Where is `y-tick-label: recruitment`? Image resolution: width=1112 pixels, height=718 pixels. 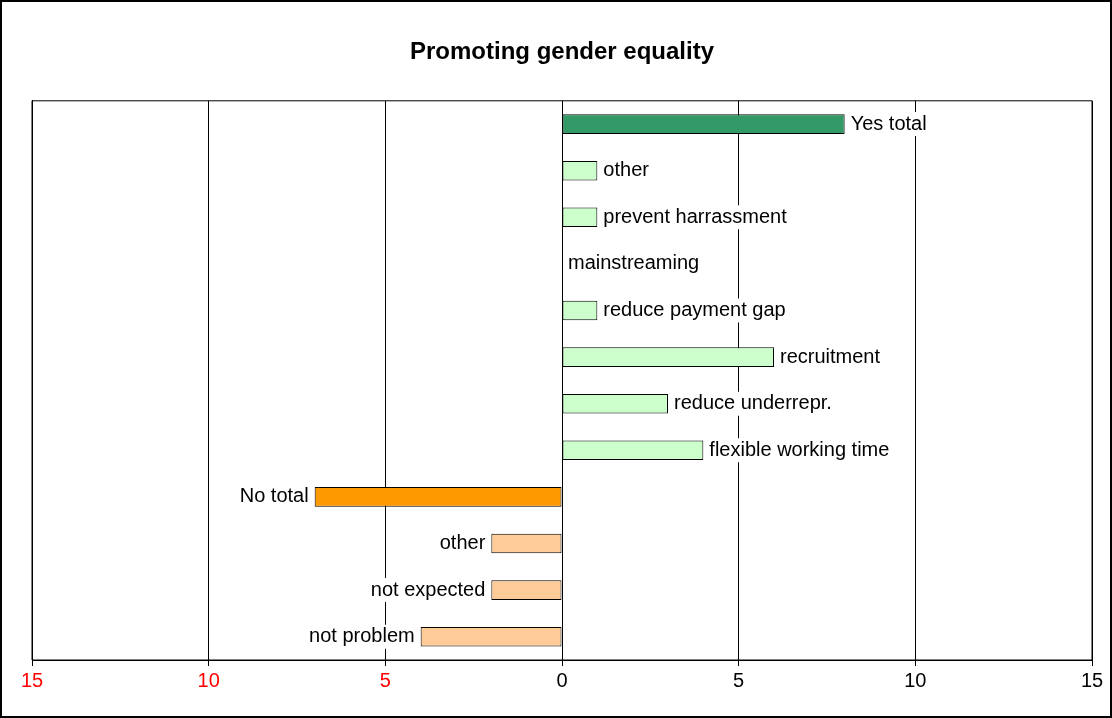
y-tick-label: recruitment is located at coordinates (830, 355).